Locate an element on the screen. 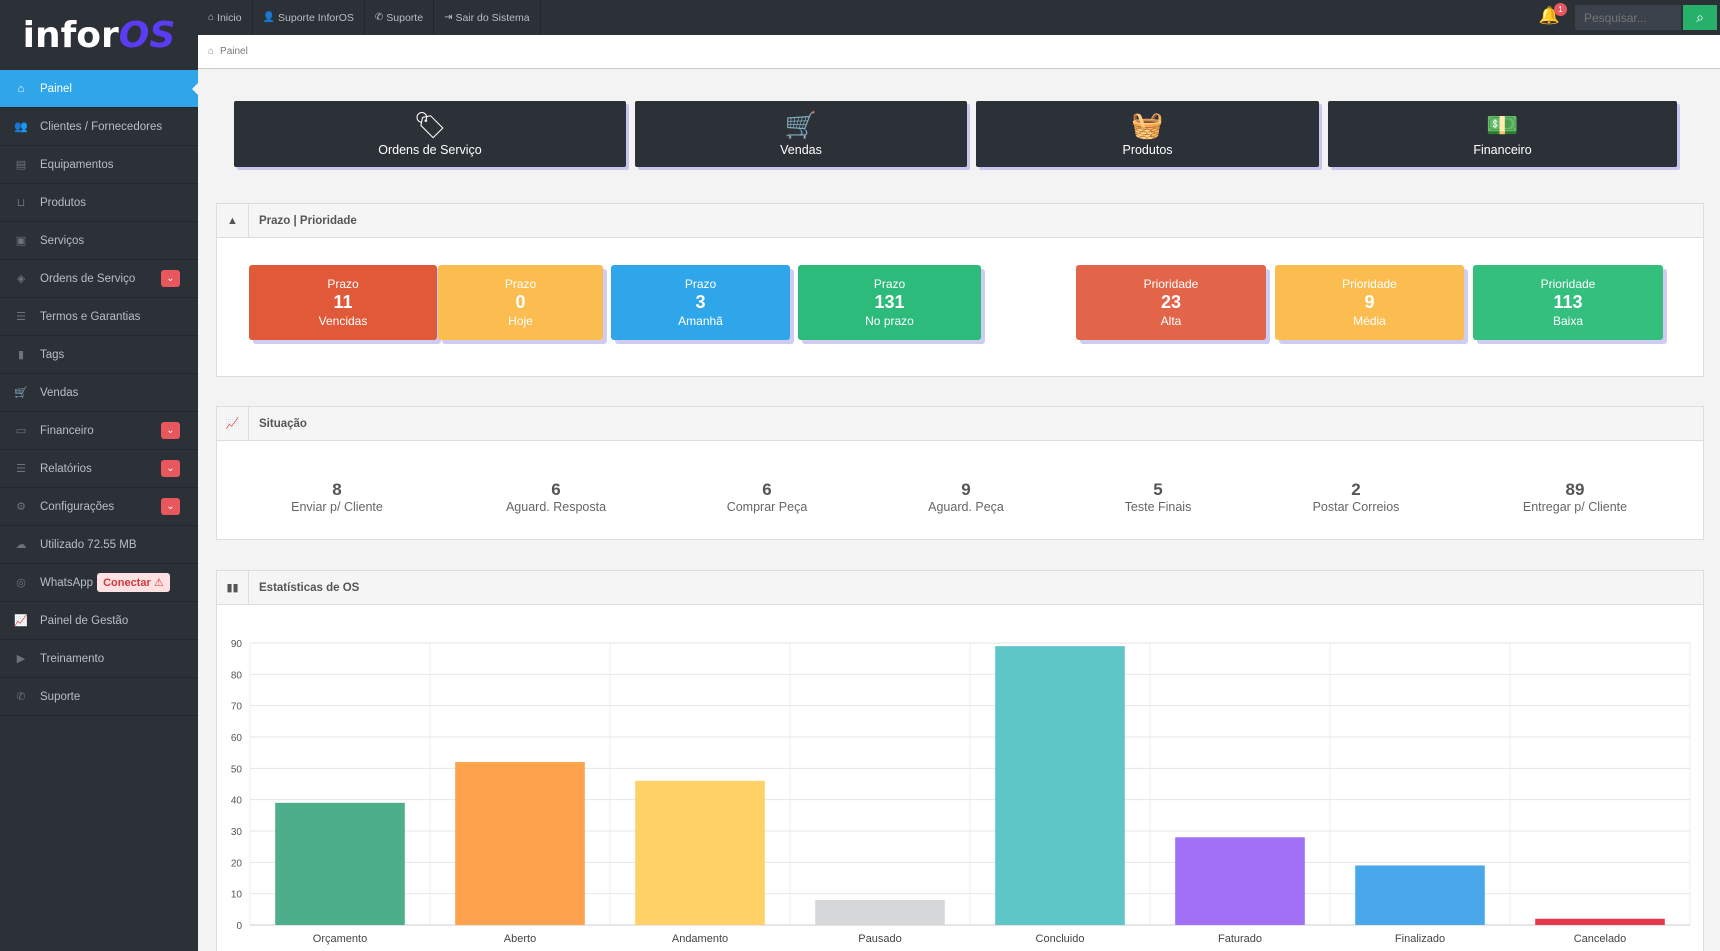 The width and height of the screenshot is (1720, 951). sidebar-item-label: WhatsApp is located at coordinates (67, 582).